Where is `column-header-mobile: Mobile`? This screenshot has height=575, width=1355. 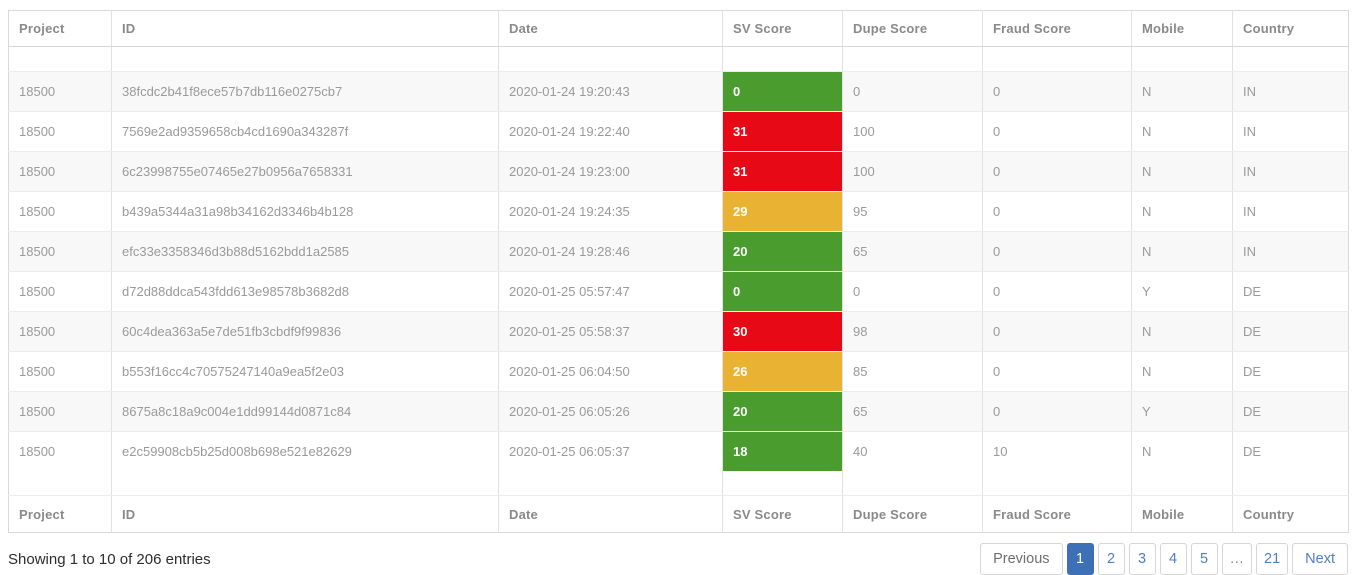 column-header-mobile: Mobile is located at coordinates (1182, 28).